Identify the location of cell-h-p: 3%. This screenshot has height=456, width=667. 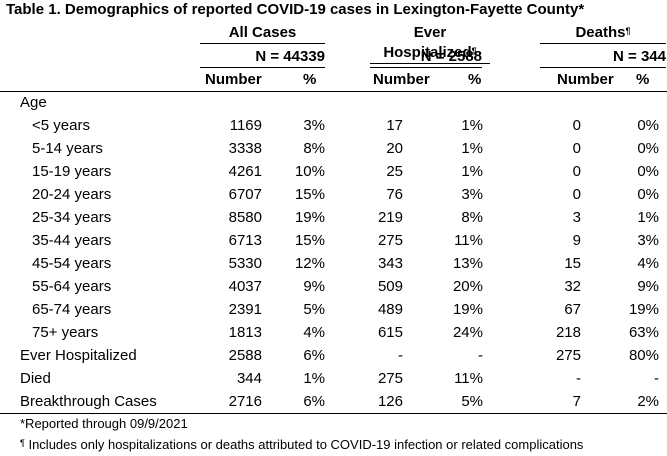
(472, 194).